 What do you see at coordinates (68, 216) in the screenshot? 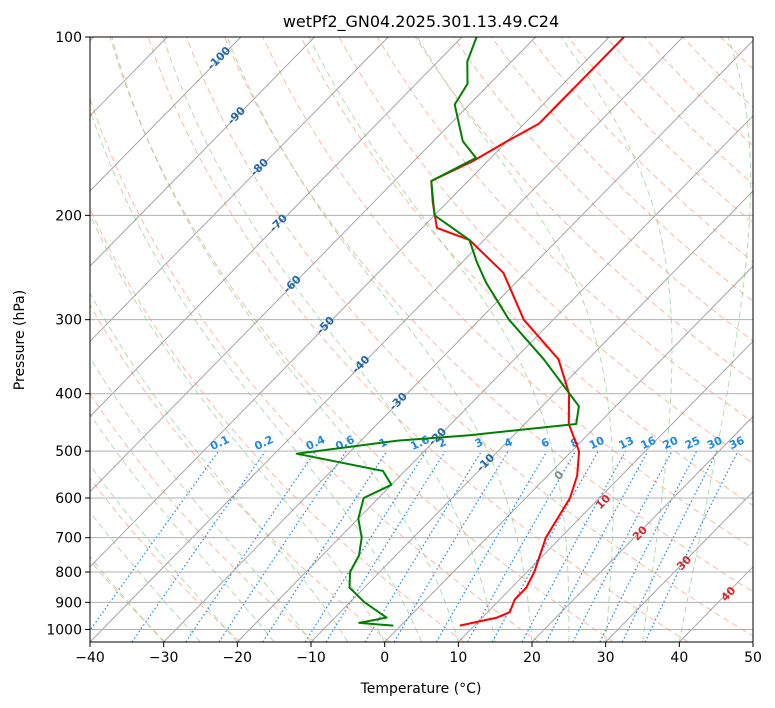
I see `y-tick-label-200: 200` at bounding box center [68, 216].